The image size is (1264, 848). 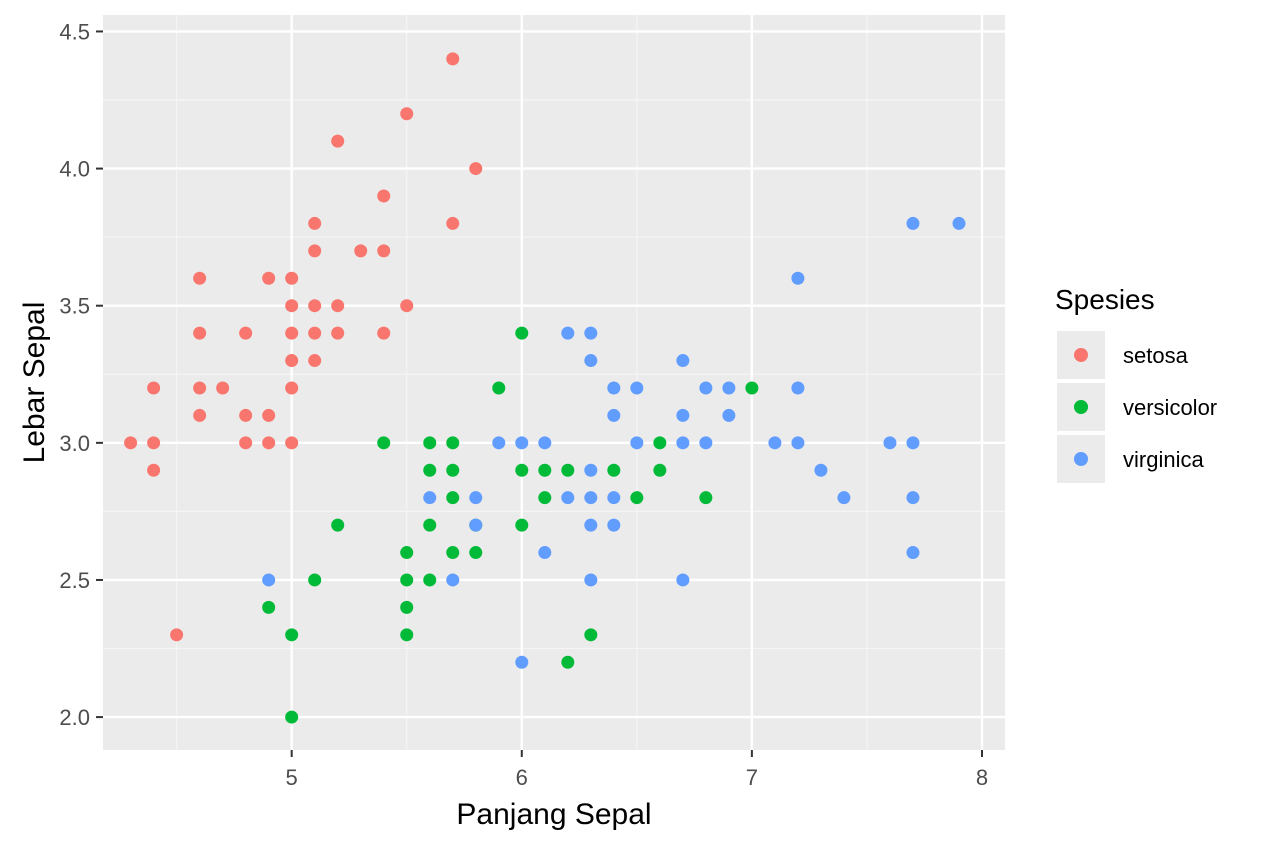 What do you see at coordinates (982, 777) in the screenshot?
I see `x-tick-label: 8` at bounding box center [982, 777].